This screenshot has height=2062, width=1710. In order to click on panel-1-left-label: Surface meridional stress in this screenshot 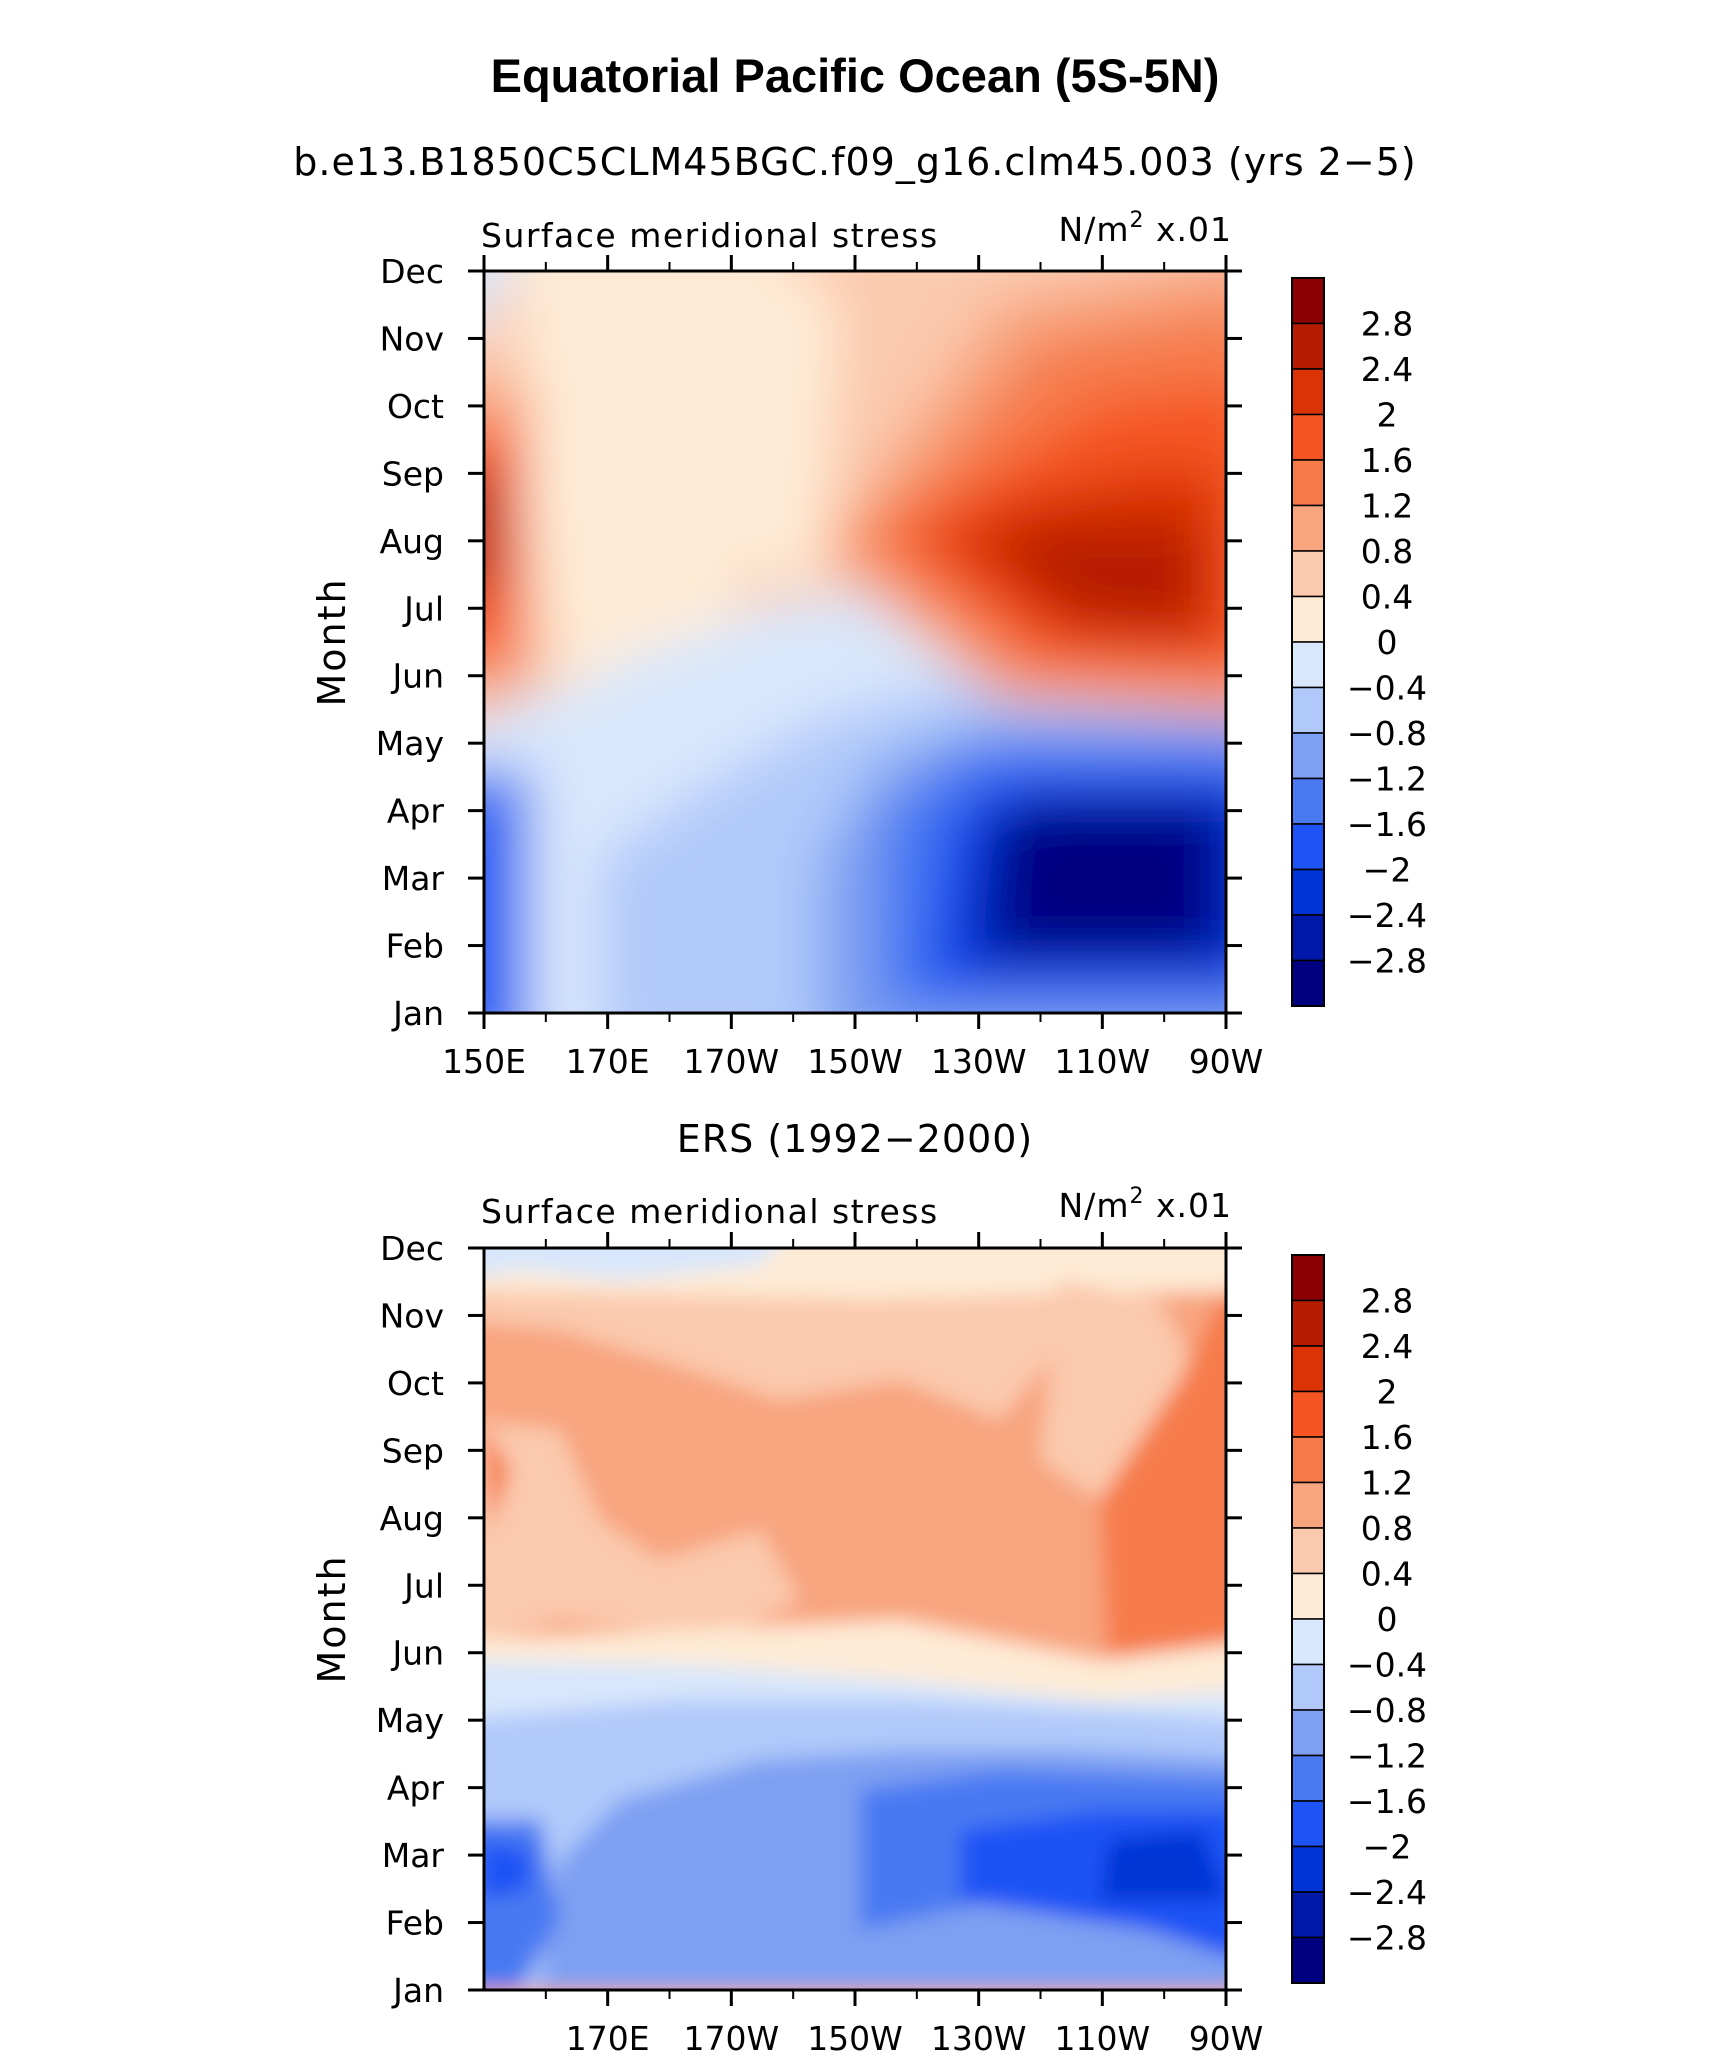, I will do `click(710, 235)`.